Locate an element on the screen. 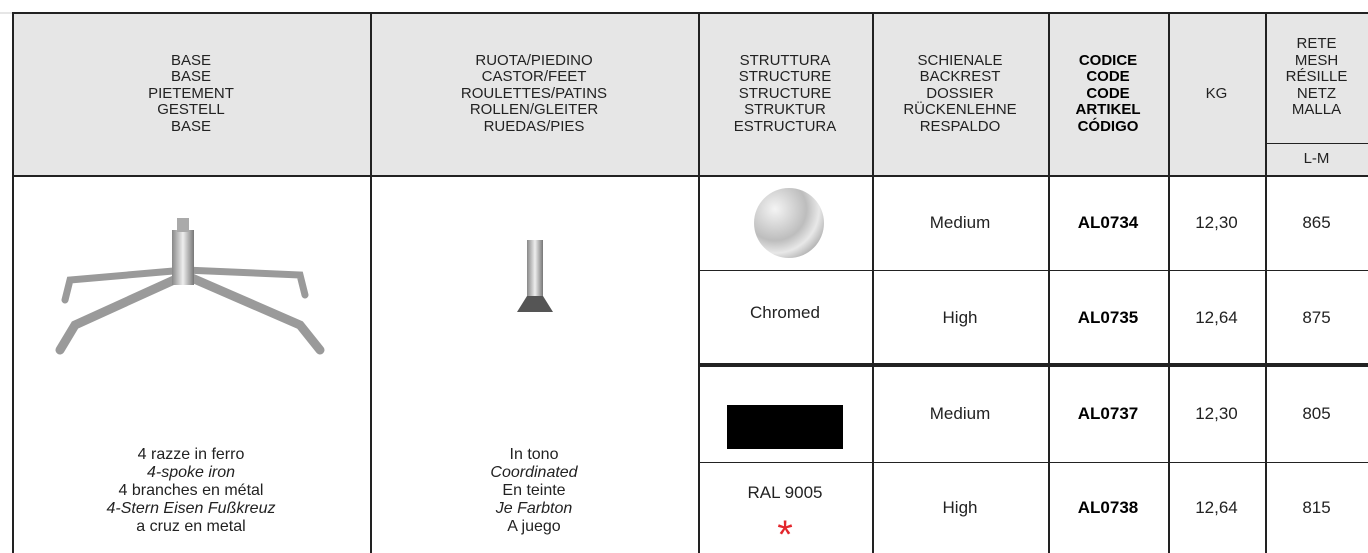 The image size is (1368, 553). description-line: 4 razze in ferro is located at coordinates (191, 454).